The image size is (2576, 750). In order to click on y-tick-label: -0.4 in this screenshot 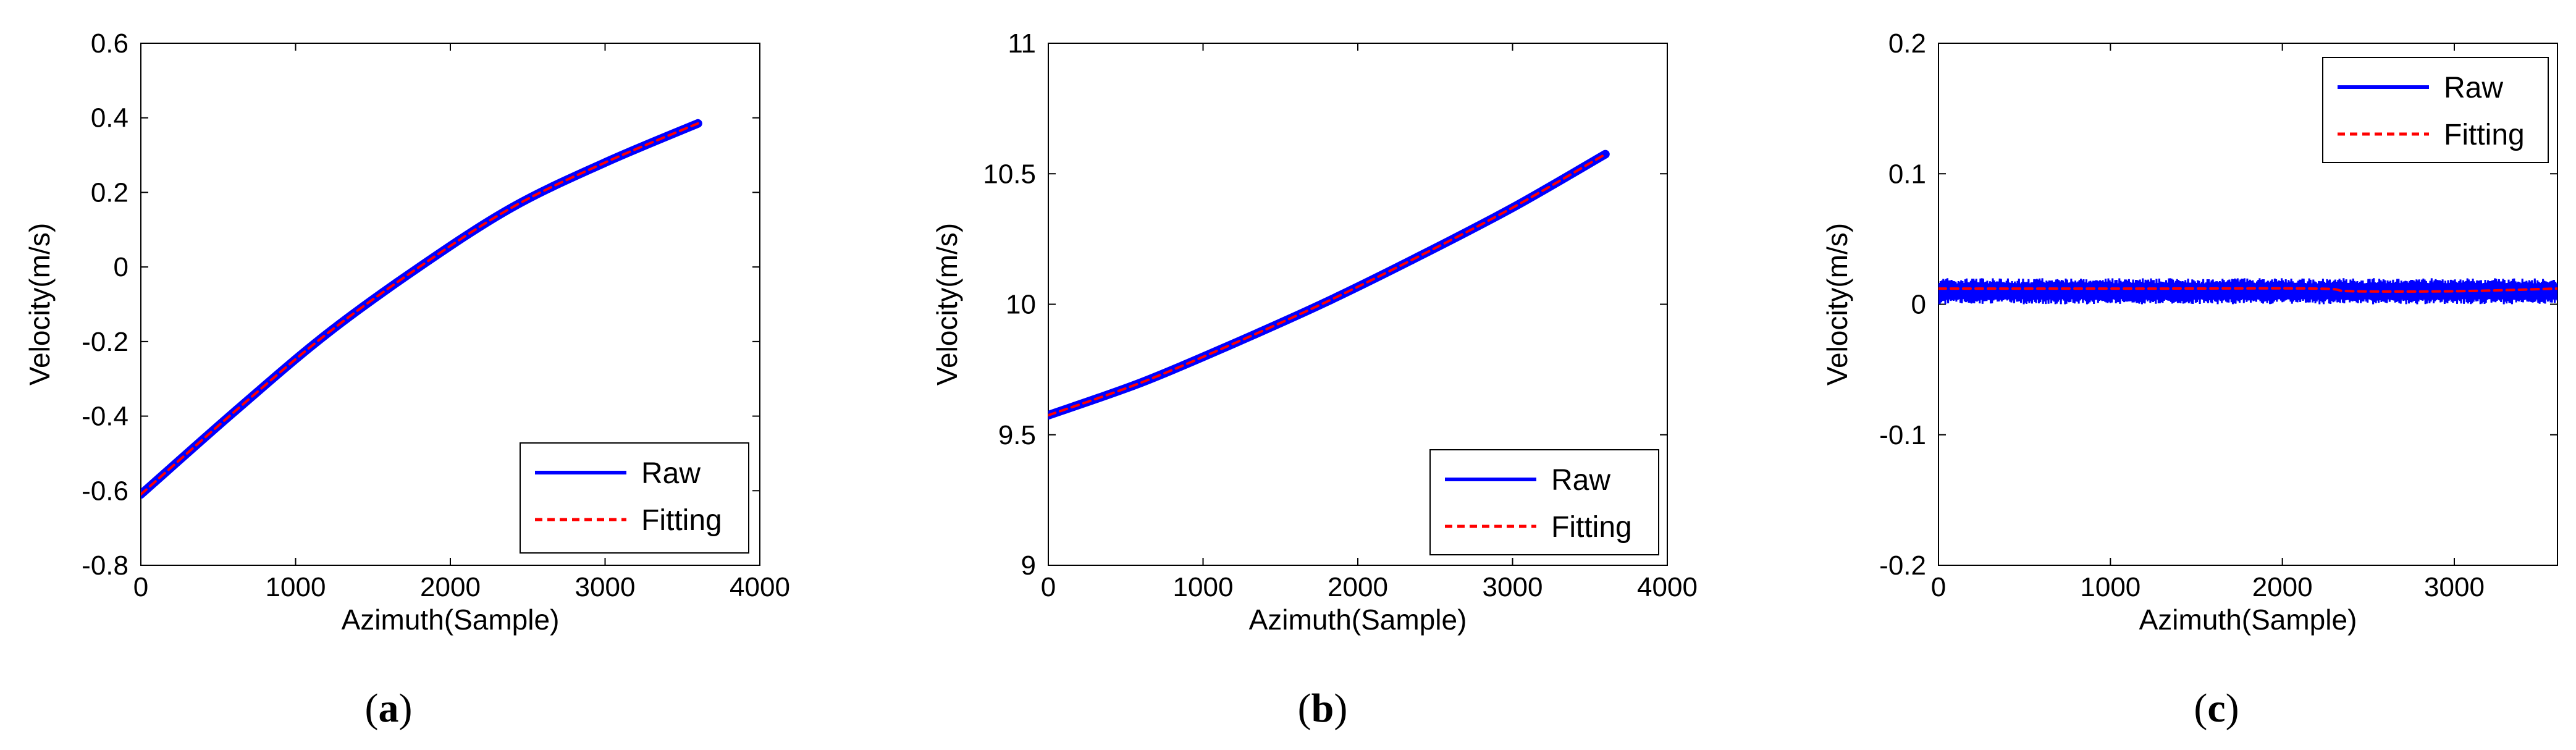, I will do `click(105, 417)`.